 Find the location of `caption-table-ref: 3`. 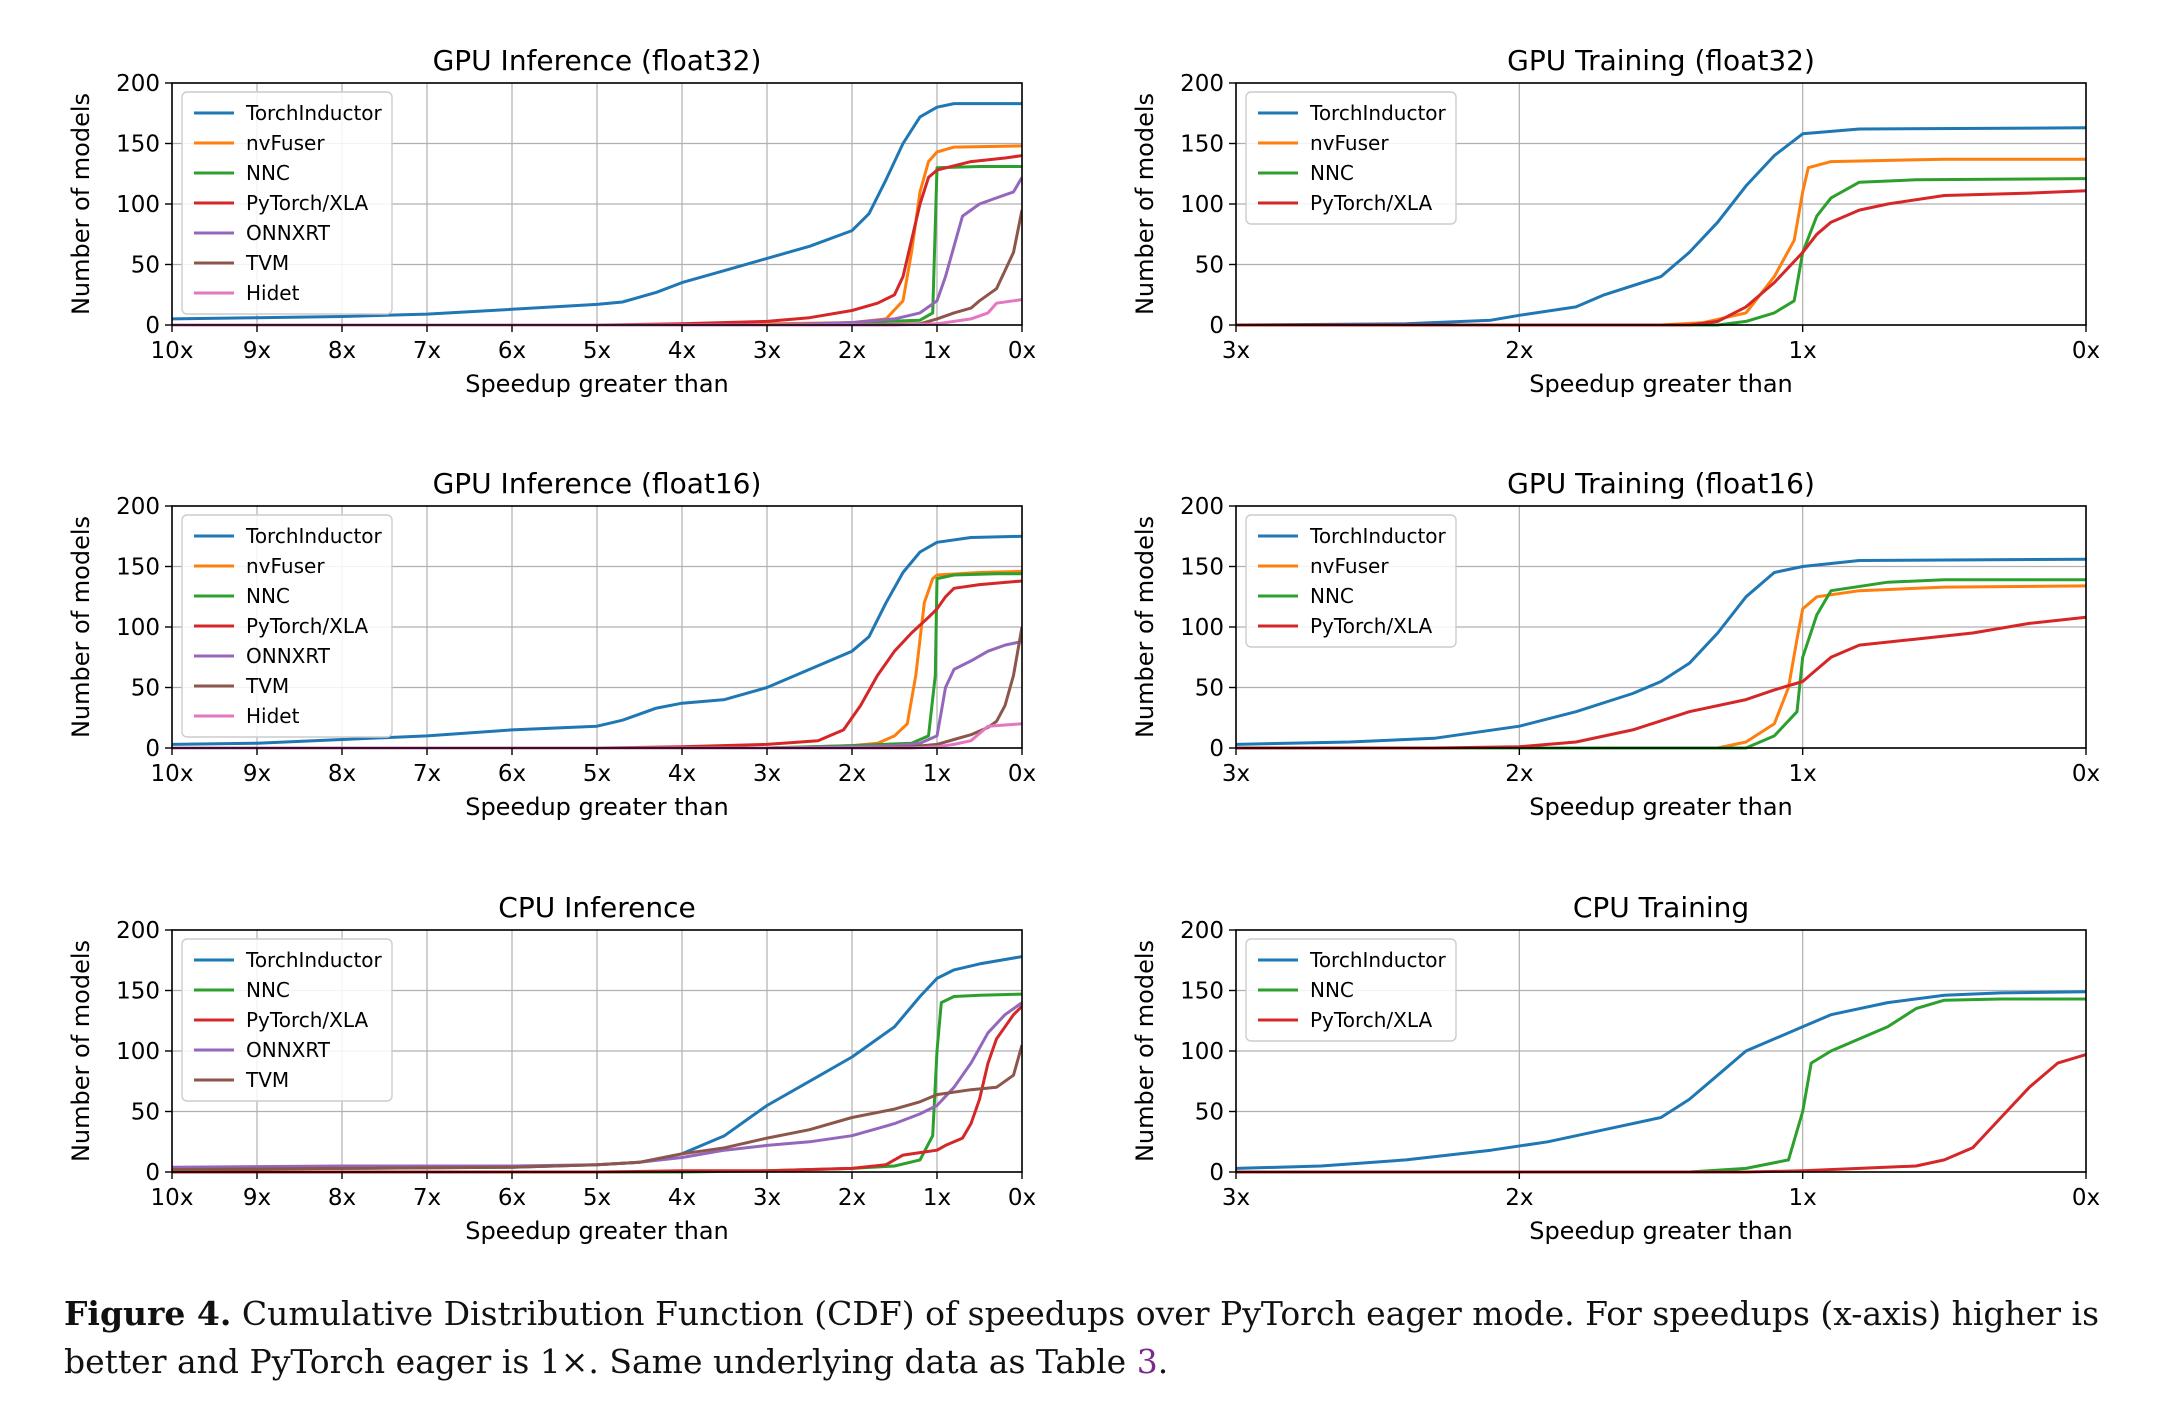

caption-table-ref: 3 is located at coordinates (1147, 1361).